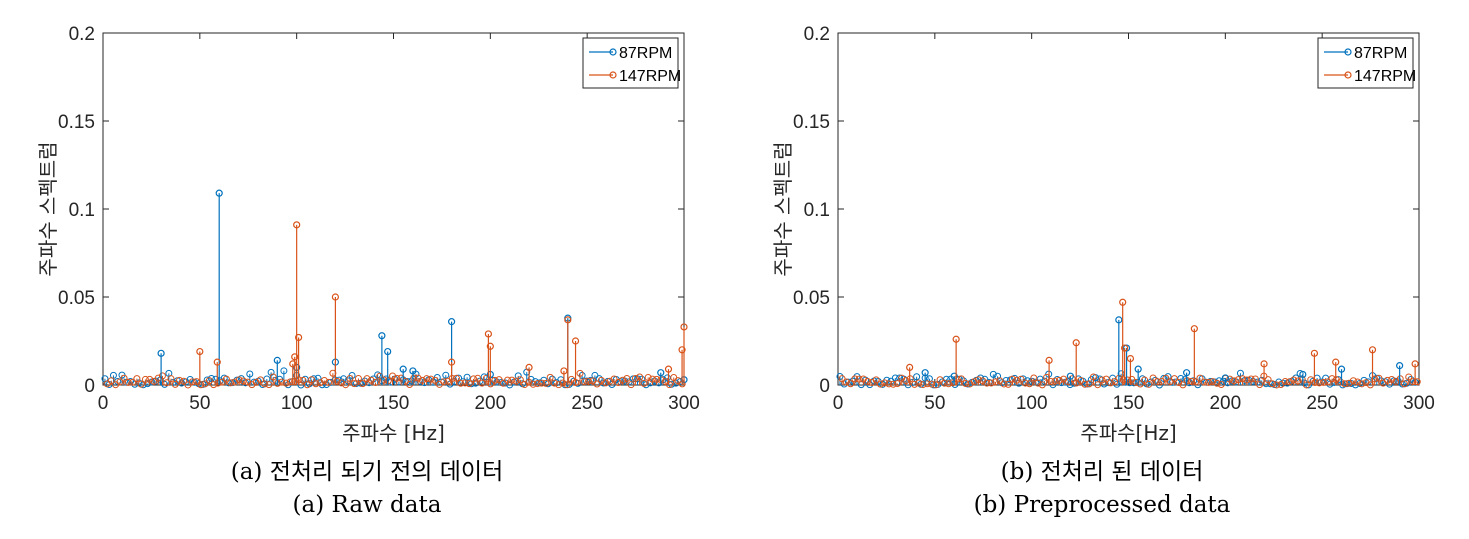  I want to click on legend-label: 87RPM, so click(645, 53).